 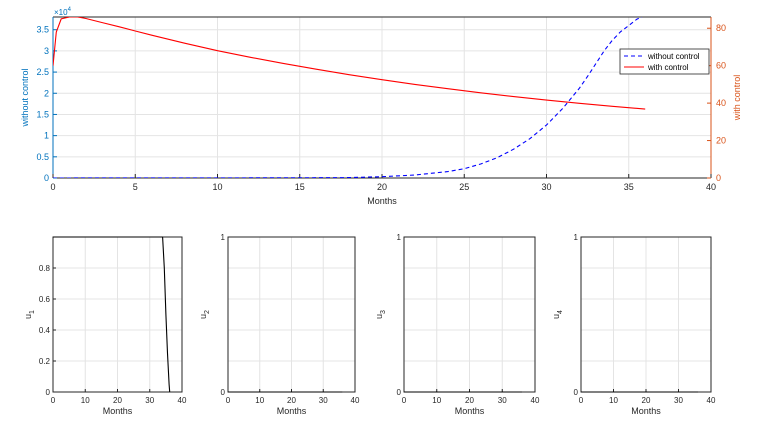 What do you see at coordinates (42, 72) in the screenshot?
I see `left-y-tick-label: 2.5` at bounding box center [42, 72].